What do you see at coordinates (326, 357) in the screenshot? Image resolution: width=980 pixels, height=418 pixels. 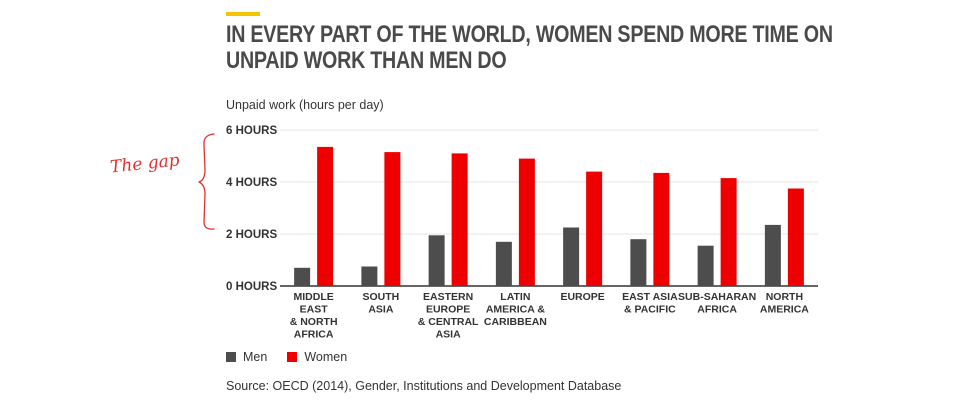 I see `legend-label-women: Women` at bounding box center [326, 357].